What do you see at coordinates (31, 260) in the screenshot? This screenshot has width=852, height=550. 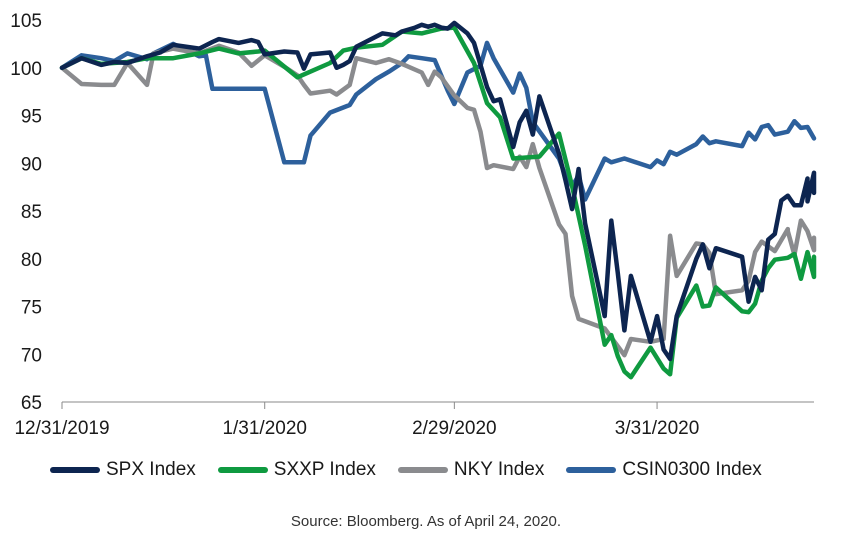 I see `y-tick-label: 80` at bounding box center [31, 260].